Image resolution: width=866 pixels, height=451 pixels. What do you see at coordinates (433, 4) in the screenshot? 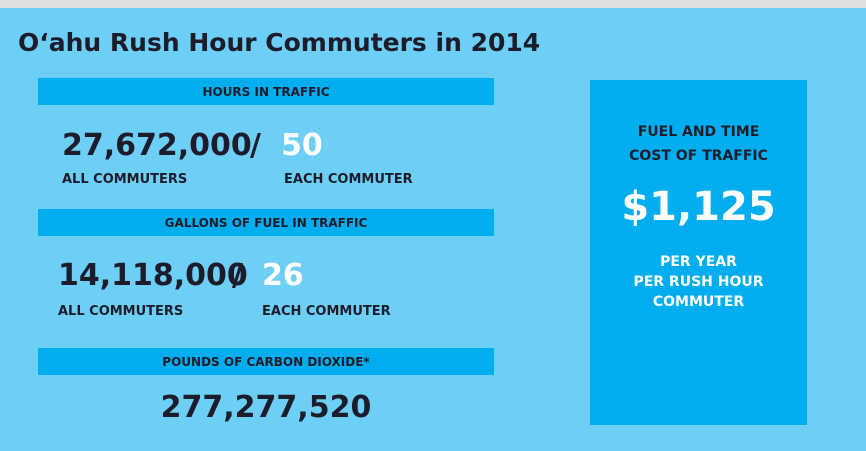
I see `top-strip` at bounding box center [433, 4].